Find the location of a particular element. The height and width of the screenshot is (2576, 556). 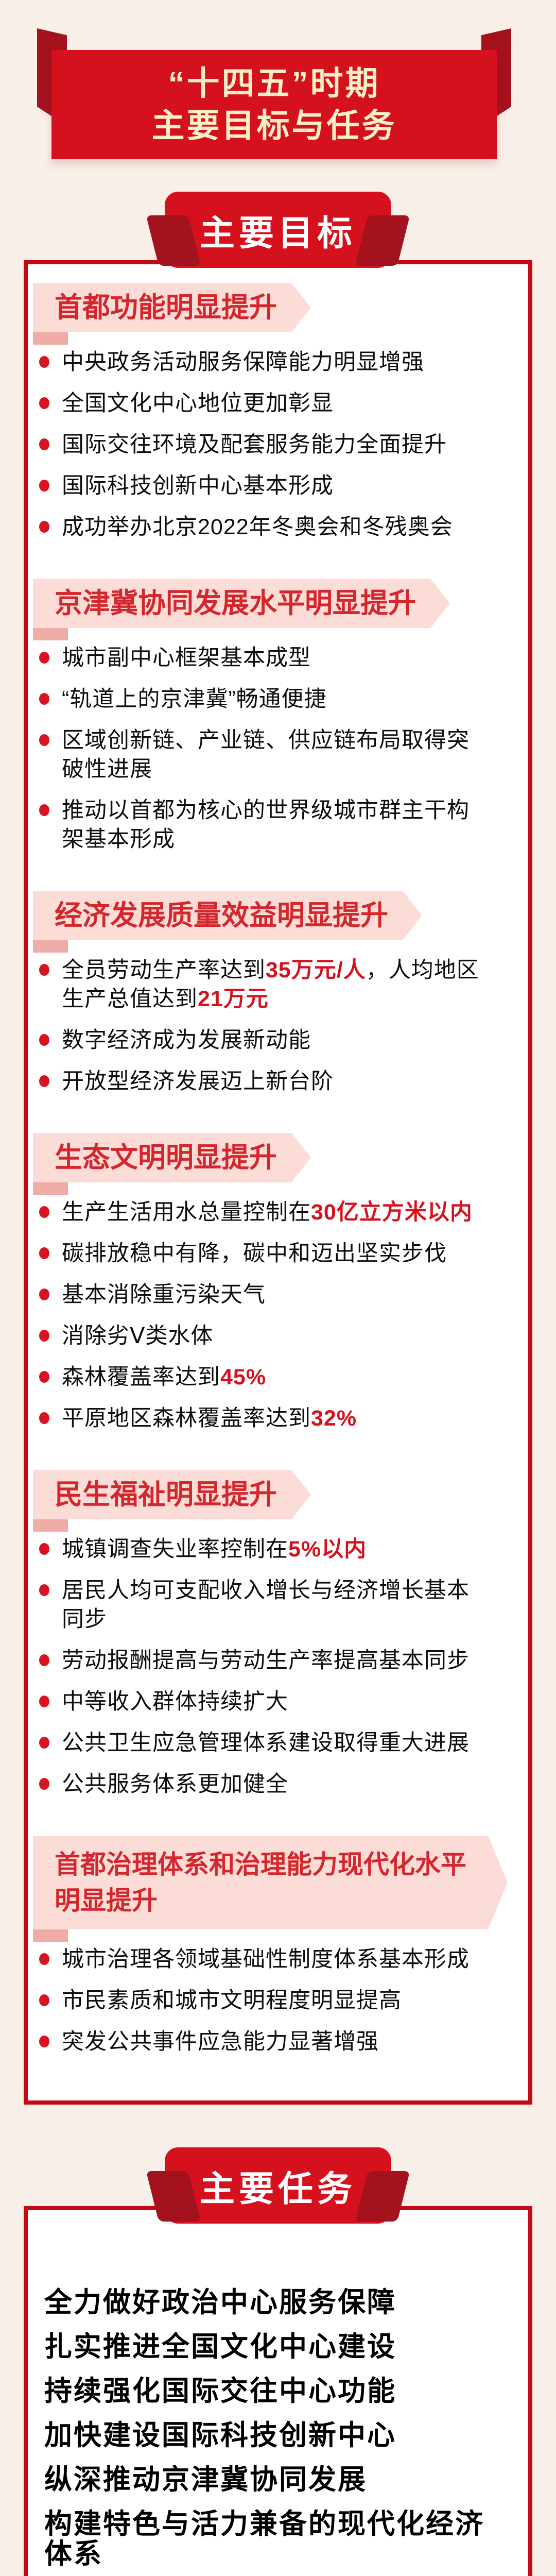

goal-item: 城镇调查失业率控制在5%以内 is located at coordinates (262, 1549).